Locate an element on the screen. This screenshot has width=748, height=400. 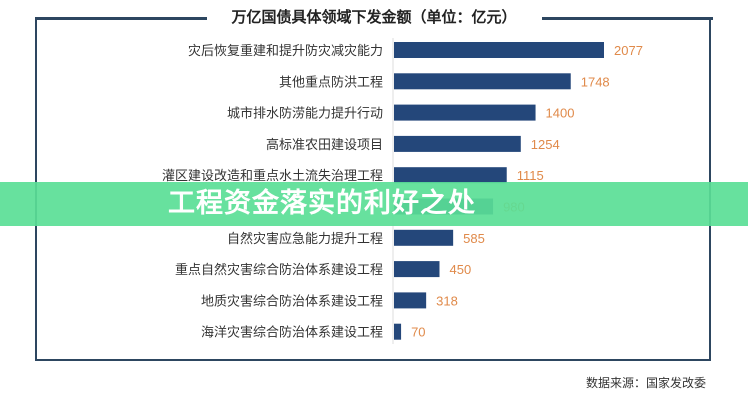
chart-title-text: 万亿国债具体领域下发金额（单位：亿元） is located at coordinates (374, 17).